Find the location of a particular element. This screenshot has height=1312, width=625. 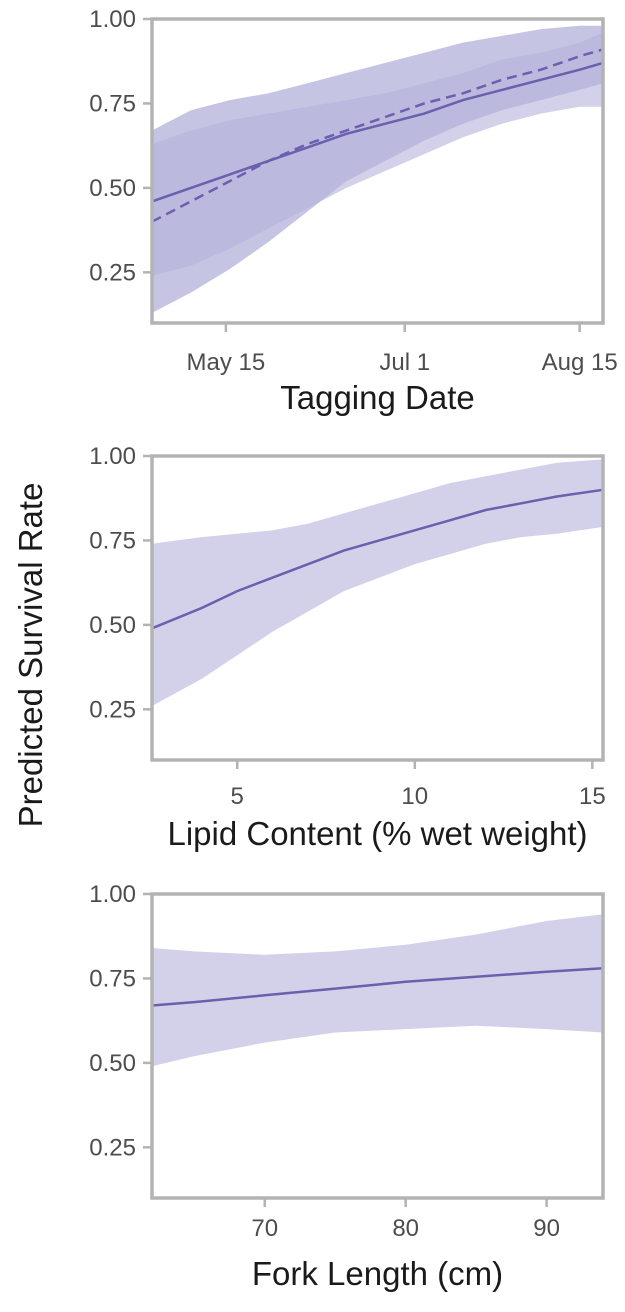

x-tick-label: May 15 is located at coordinates (226, 362).